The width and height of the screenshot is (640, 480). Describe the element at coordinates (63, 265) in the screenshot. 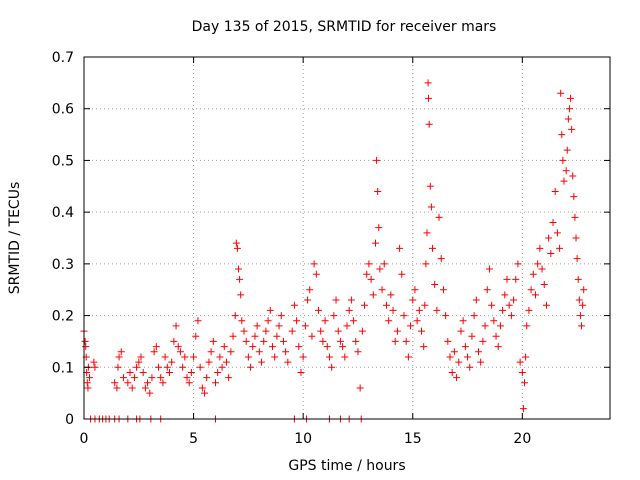

I see `y-tick-label: 0.3` at that location.